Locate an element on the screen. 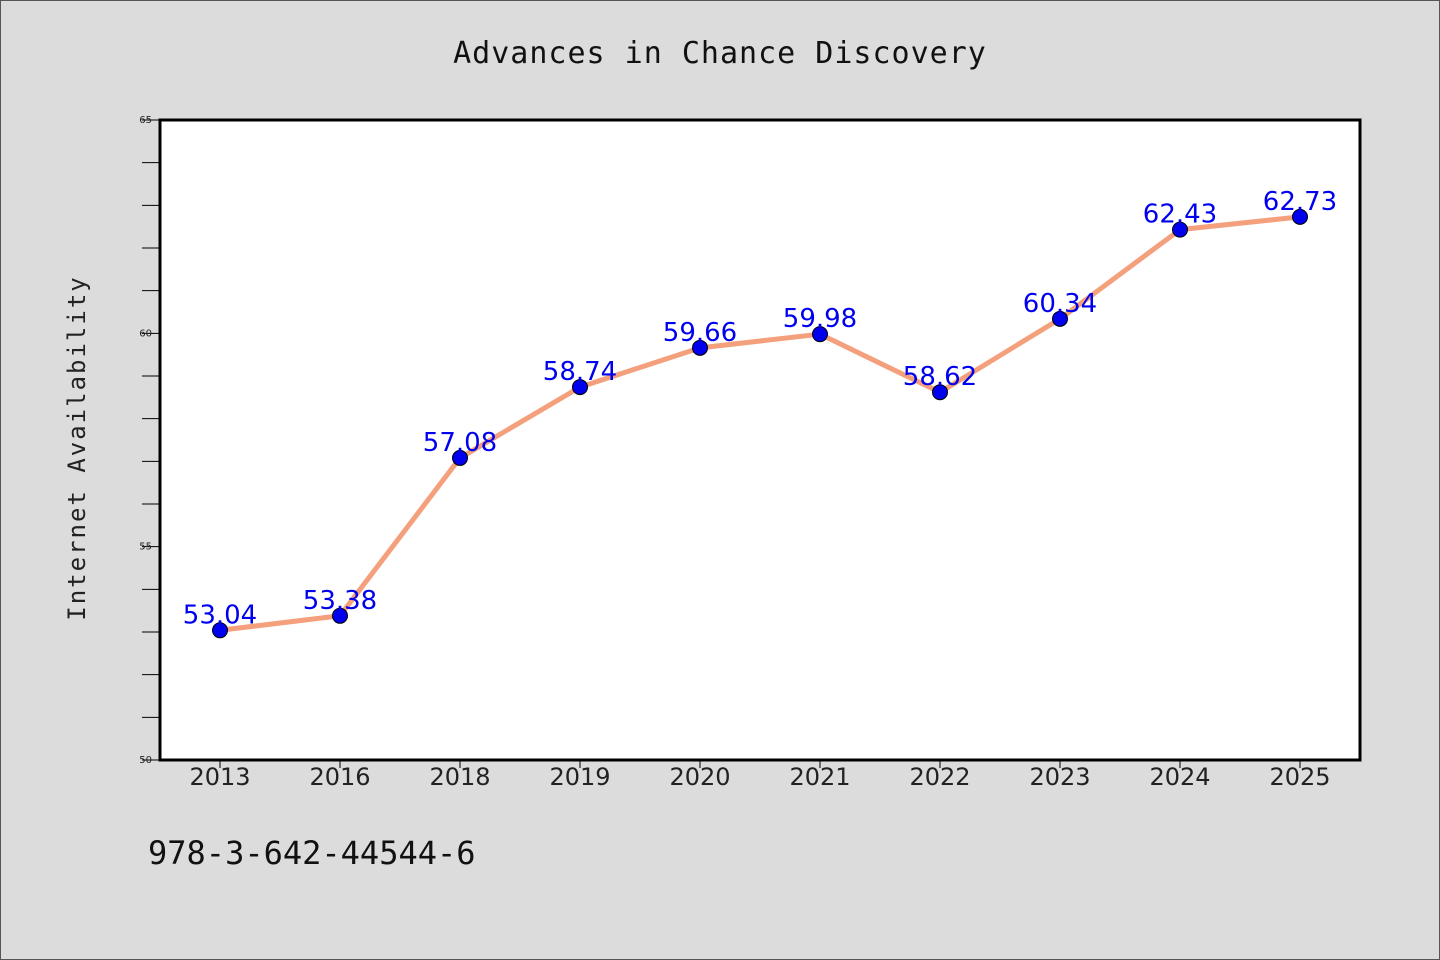  x-tick-label: 2020 is located at coordinates (699, 777).